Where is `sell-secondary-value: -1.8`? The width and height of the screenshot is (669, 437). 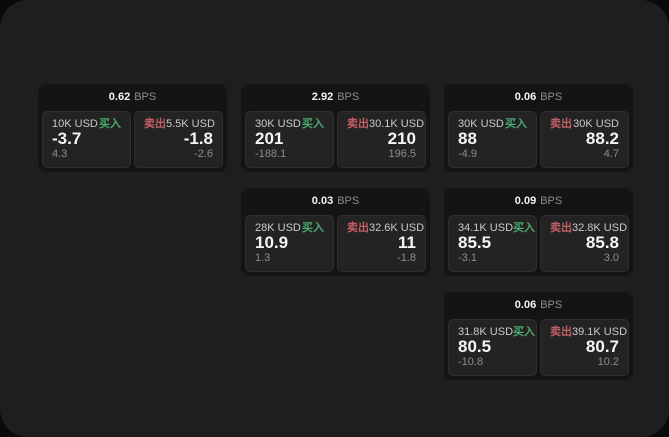 sell-secondary-value: -1.8 is located at coordinates (406, 257).